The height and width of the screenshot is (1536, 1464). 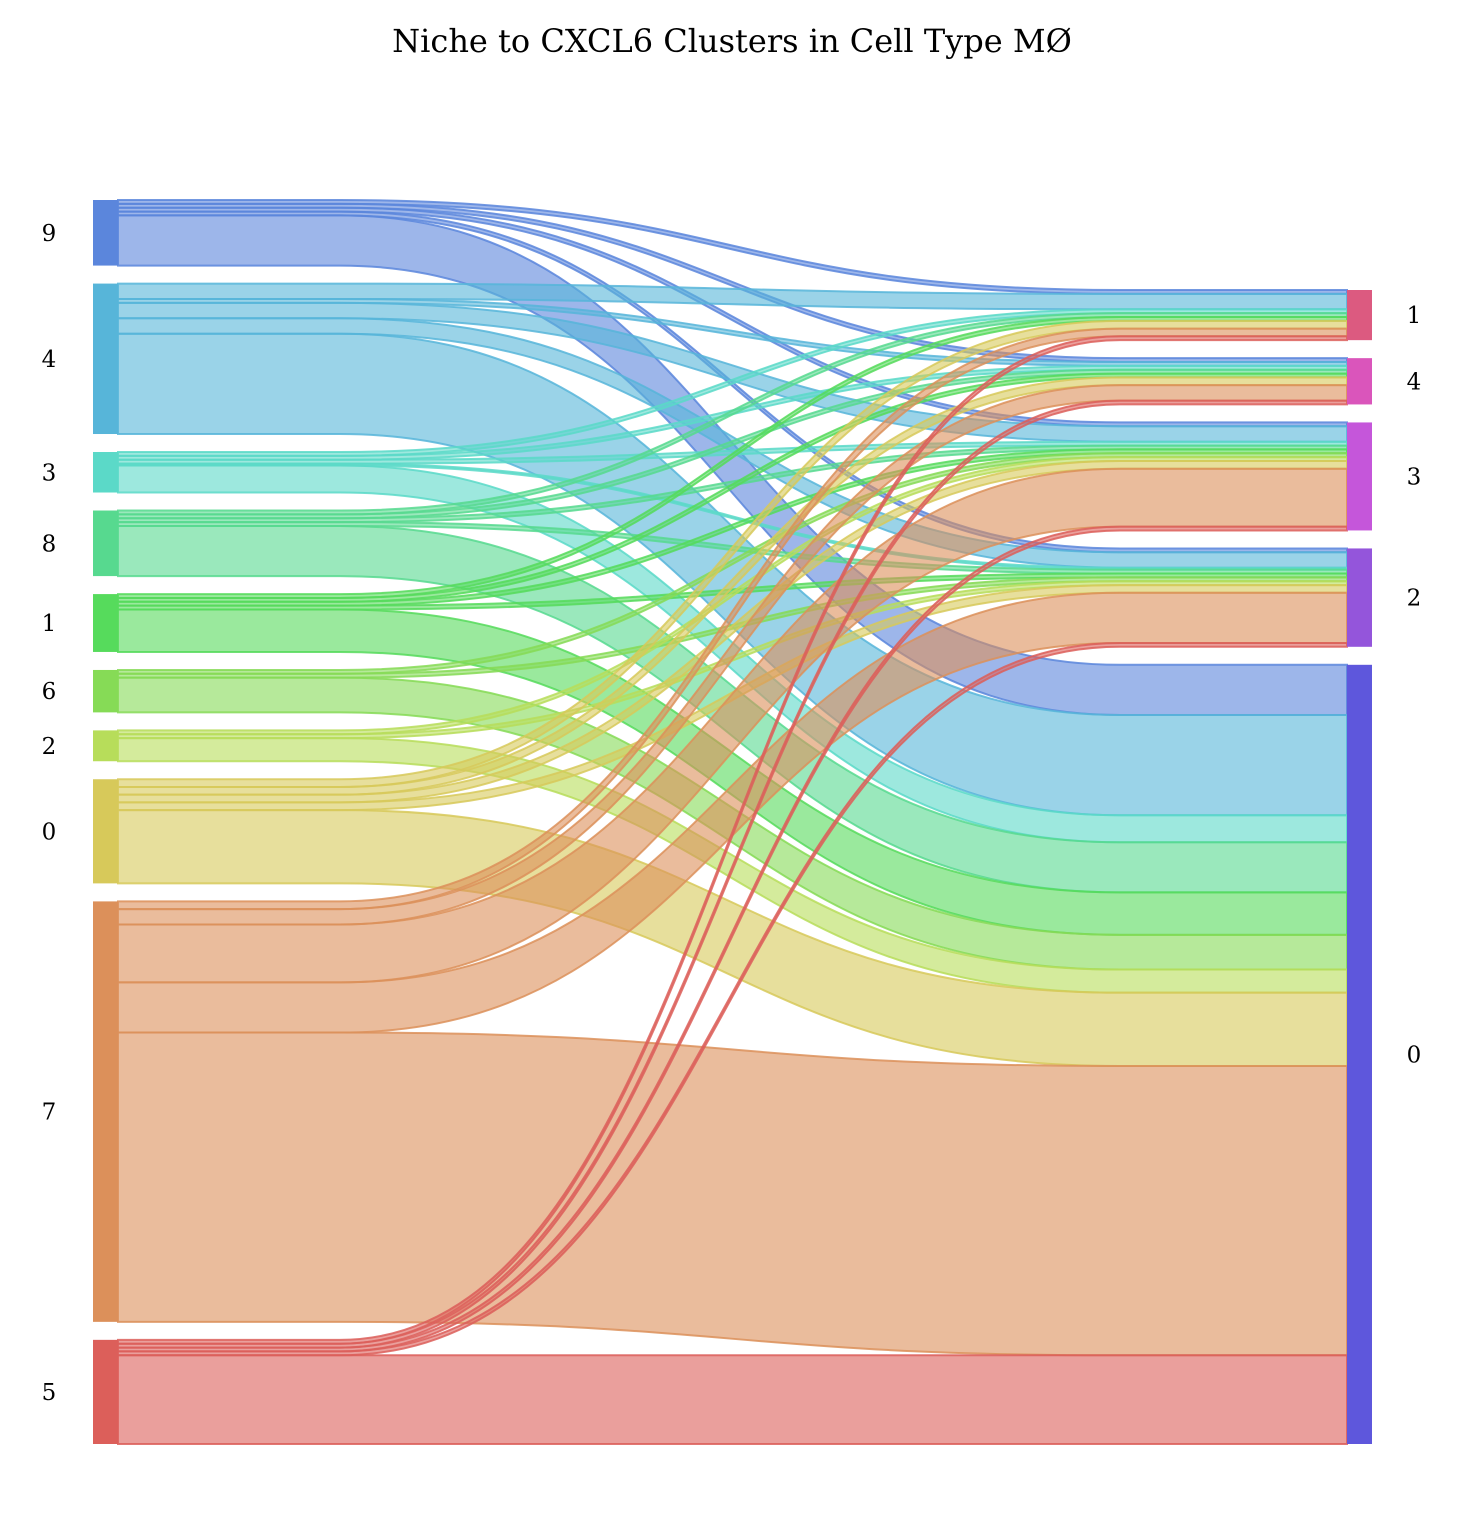 What do you see at coordinates (732, 41) in the screenshot?
I see `chart-title: Niche to CXCL6 Clusters in Cell Type MØ` at bounding box center [732, 41].